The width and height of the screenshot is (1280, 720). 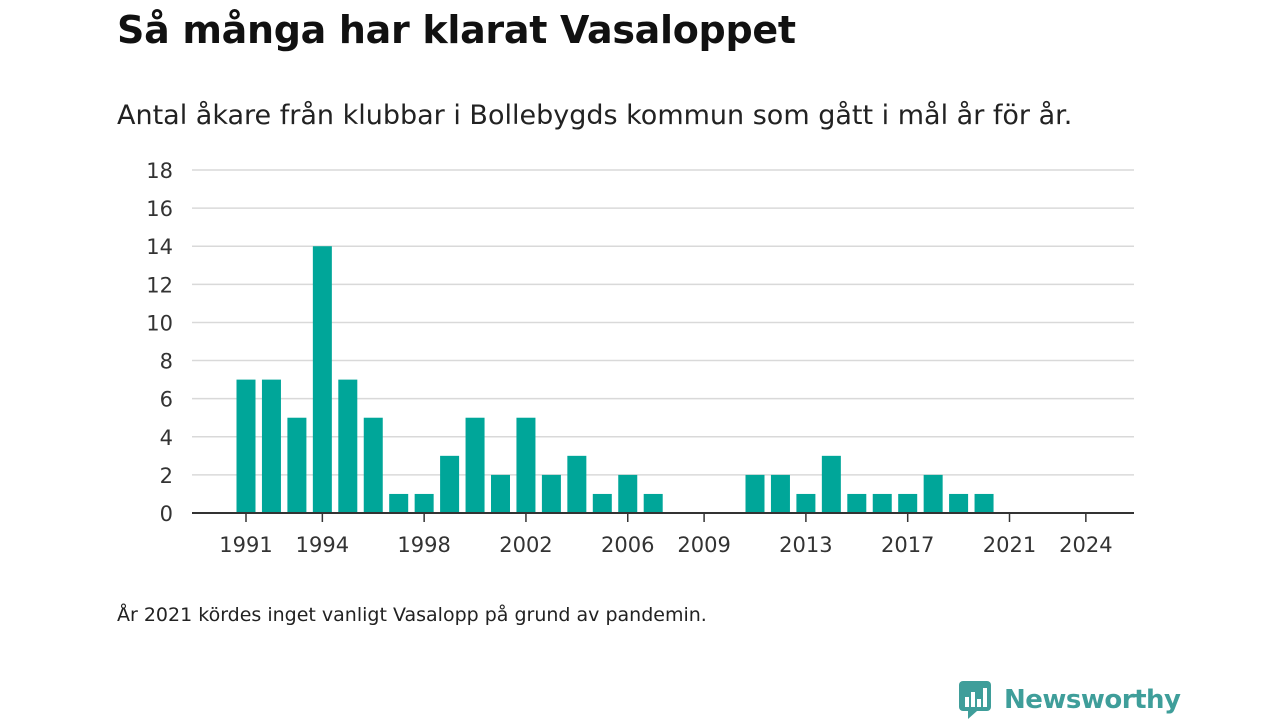 I want to click on y-tick-label: 14, so click(x=159, y=247).